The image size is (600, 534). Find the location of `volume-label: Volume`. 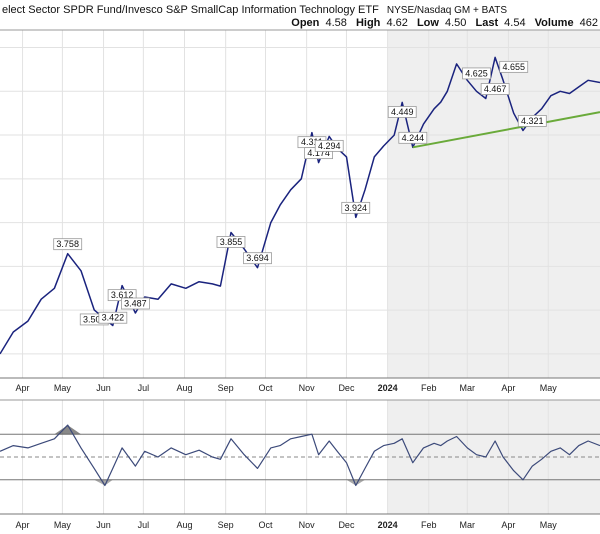

volume-label: Volume is located at coordinates (554, 23).